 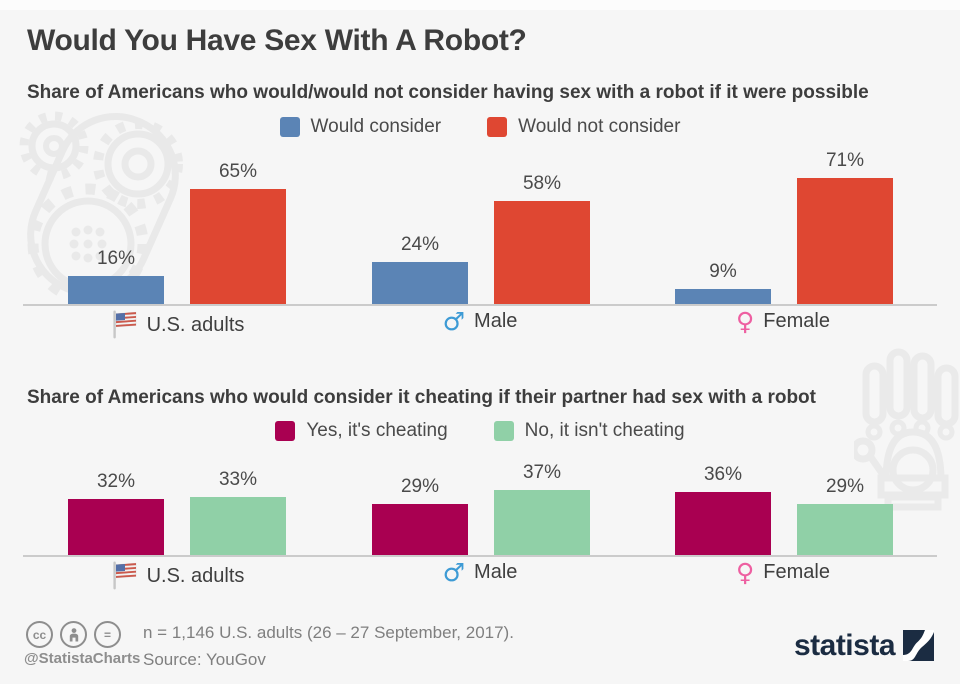 What do you see at coordinates (723, 271) in the screenshot?
I see `bar-value-would-consider-female: 9%` at bounding box center [723, 271].